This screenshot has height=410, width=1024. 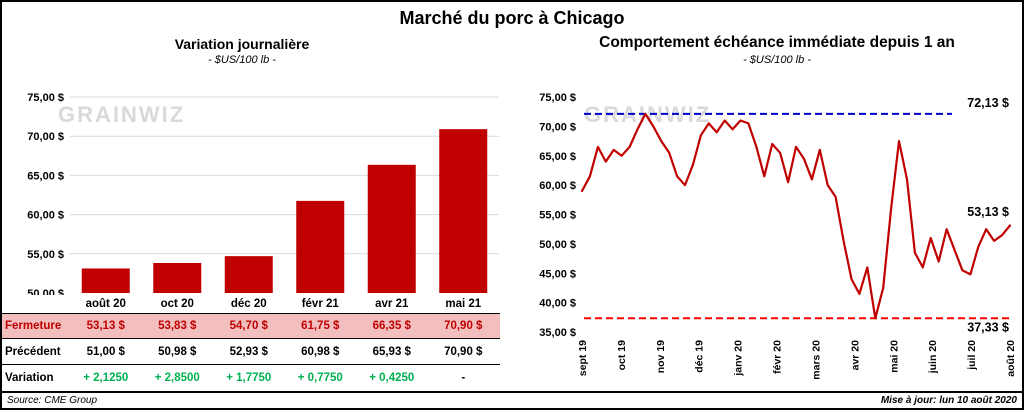 What do you see at coordinates (45, 176) in the screenshot?
I see `bar-y-axis-label: 65,00 $` at bounding box center [45, 176].